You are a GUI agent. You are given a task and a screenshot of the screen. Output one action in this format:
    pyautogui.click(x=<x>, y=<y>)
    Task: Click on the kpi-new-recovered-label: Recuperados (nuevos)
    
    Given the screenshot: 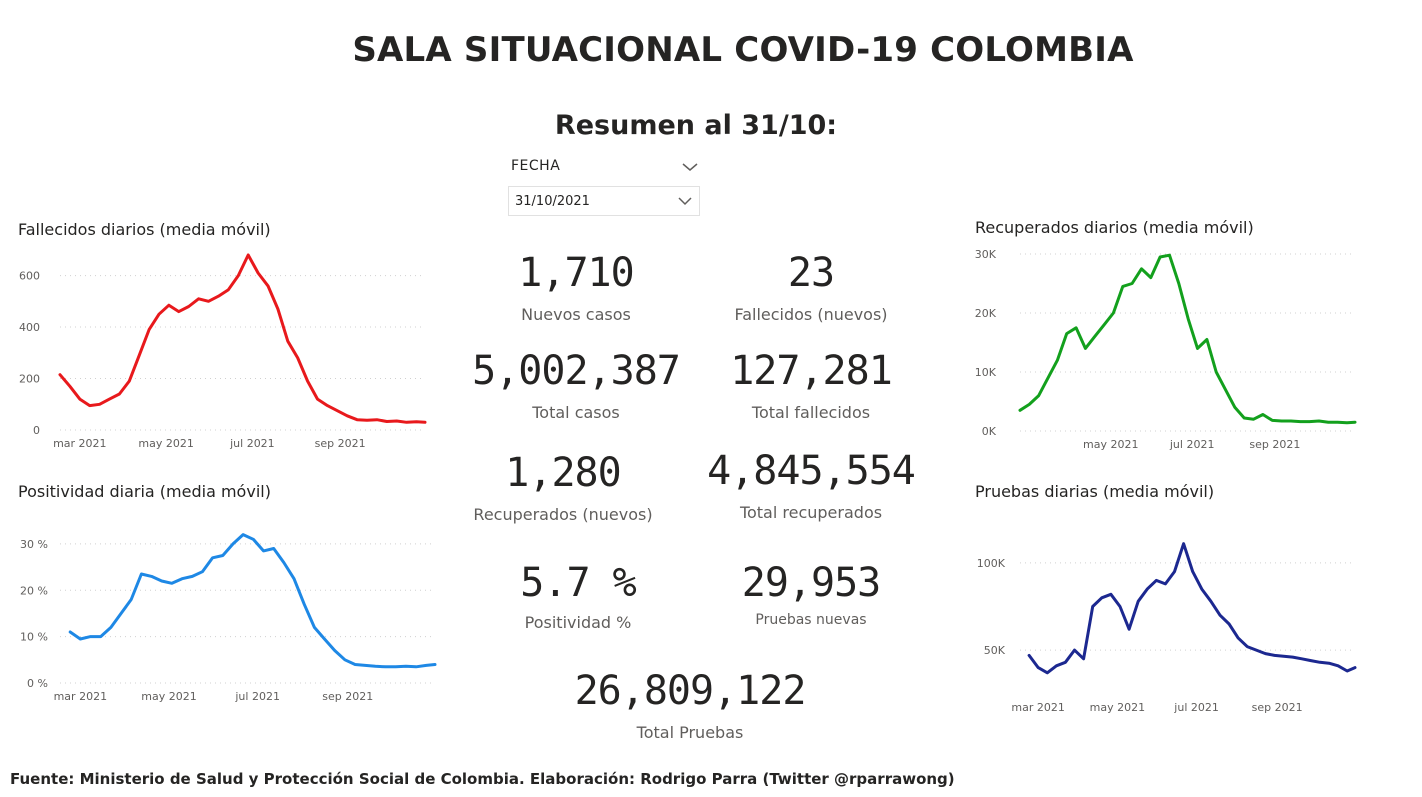 What is the action you would take?
    pyautogui.click(x=563, y=514)
    